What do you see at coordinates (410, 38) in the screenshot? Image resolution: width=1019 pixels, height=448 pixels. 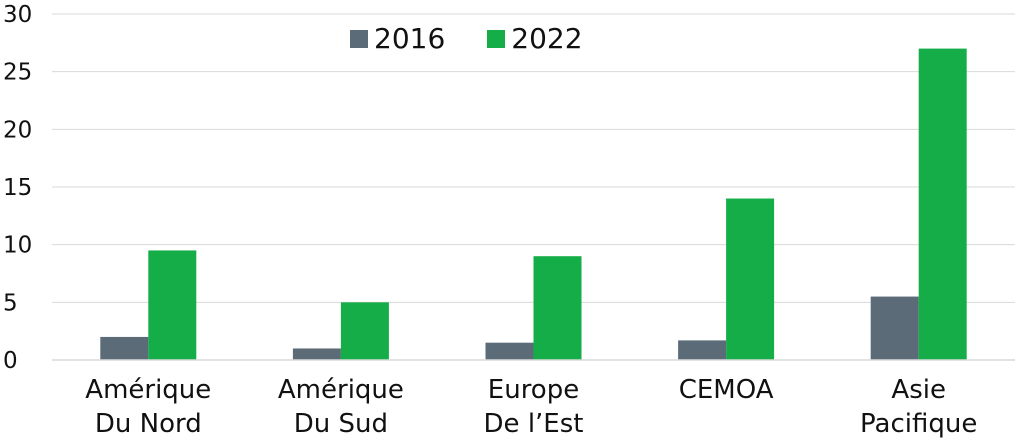 I see `legend-label-2016: 2016` at bounding box center [410, 38].